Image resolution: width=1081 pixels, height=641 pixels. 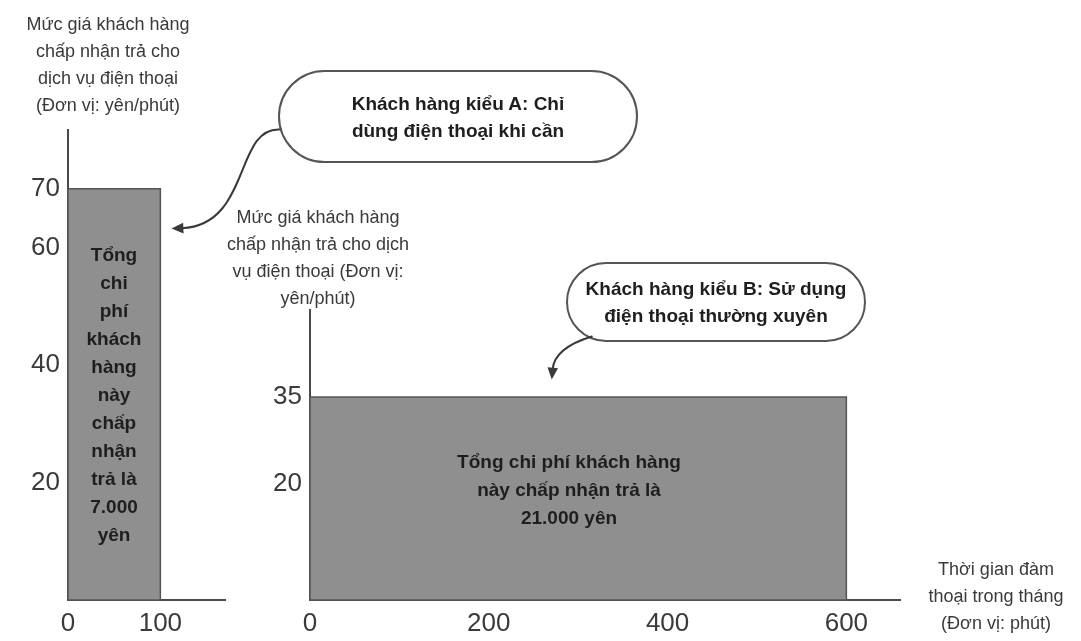 I want to click on speech-bubble: Khách hàng kiểu A: Chỉ dùng điện thoại khi cần, so click(x=458, y=116).